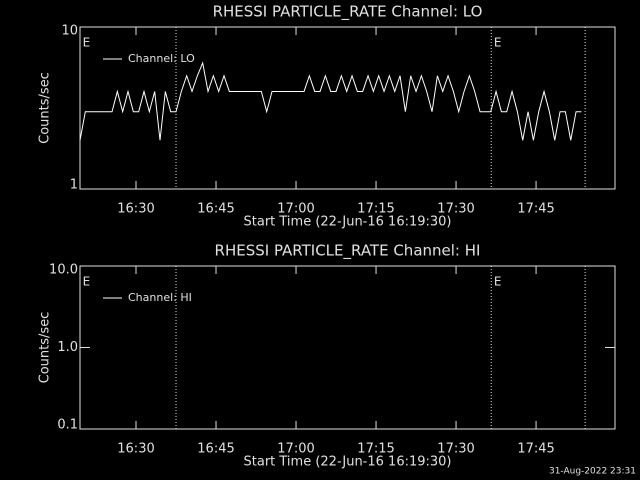 This screenshot has width=640, height=480. What do you see at coordinates (67, 347) in the screenshot?
I see `y-tick-label: 1.0` at bounding box center [67, 347].